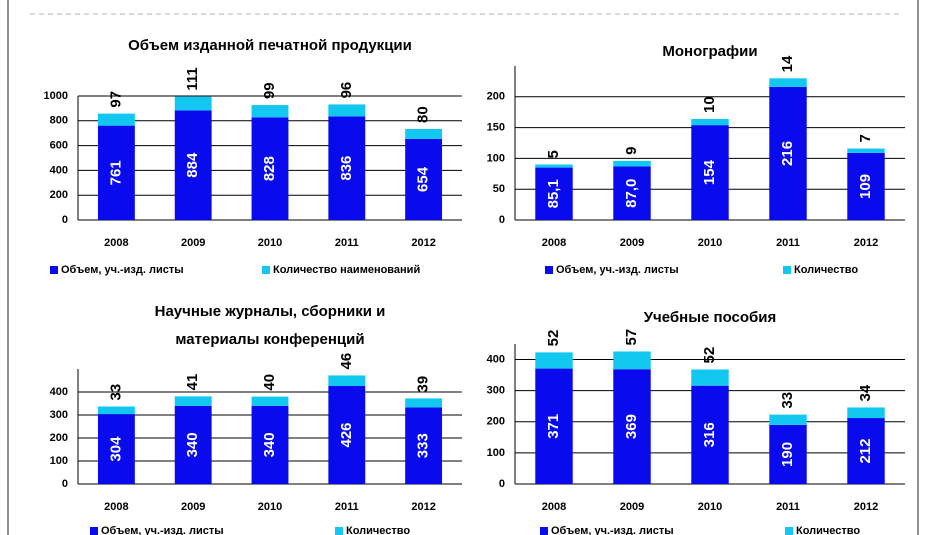 The width and height of the screenshot is (926, 535). What do you see at coordinates (553, 154) in the screenshot?
I see `data-label: 5` at bounding box center [553, 154].